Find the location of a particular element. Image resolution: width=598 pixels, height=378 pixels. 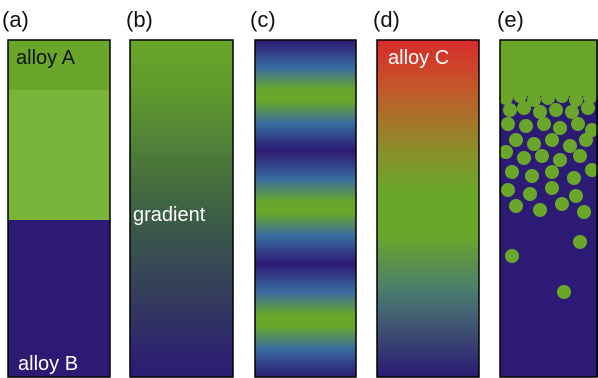

panel-a-alloy-b-region is located at coordinates (59, 298).